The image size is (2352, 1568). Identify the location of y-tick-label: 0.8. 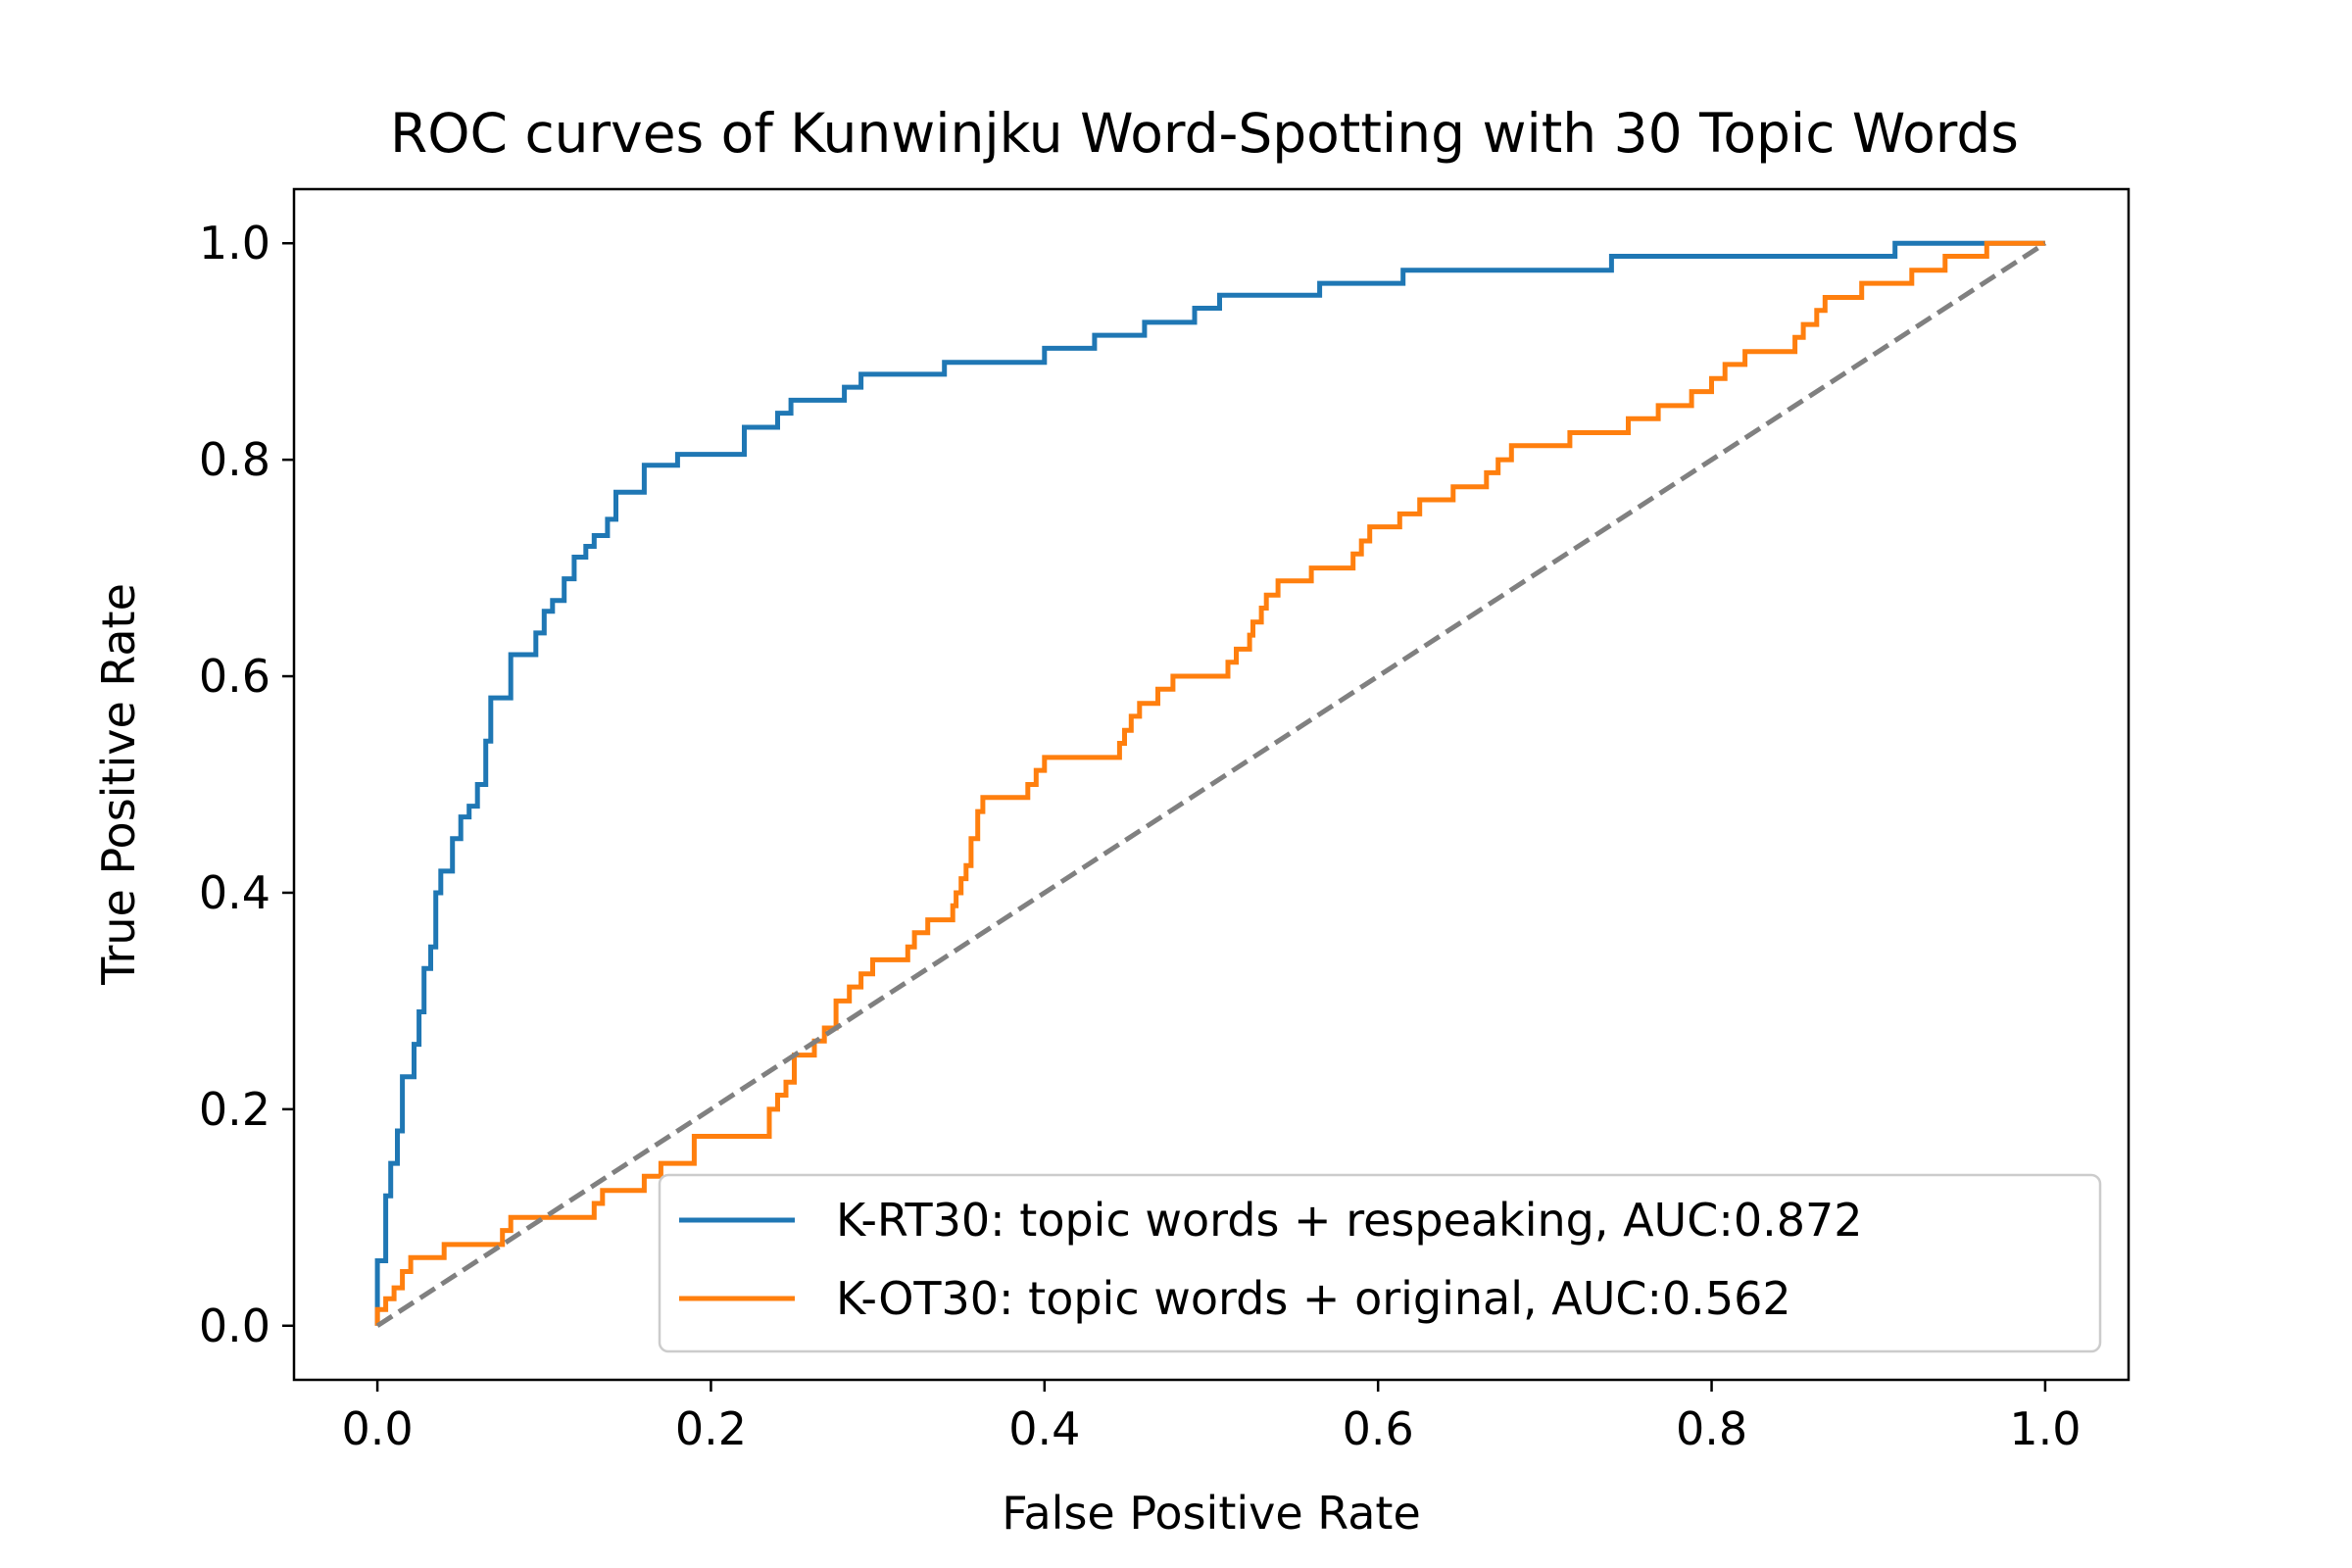
(234, 459).